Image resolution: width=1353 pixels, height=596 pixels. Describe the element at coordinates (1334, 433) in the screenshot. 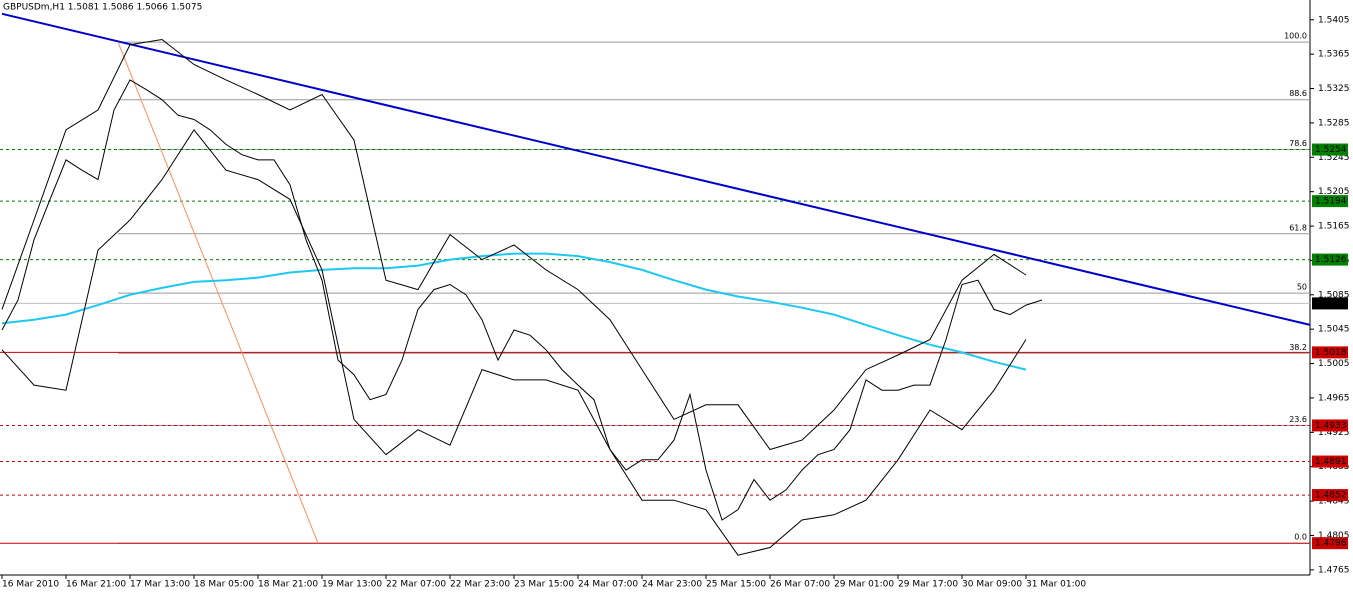

I see `y-tick-label: 1.4925` at that location.